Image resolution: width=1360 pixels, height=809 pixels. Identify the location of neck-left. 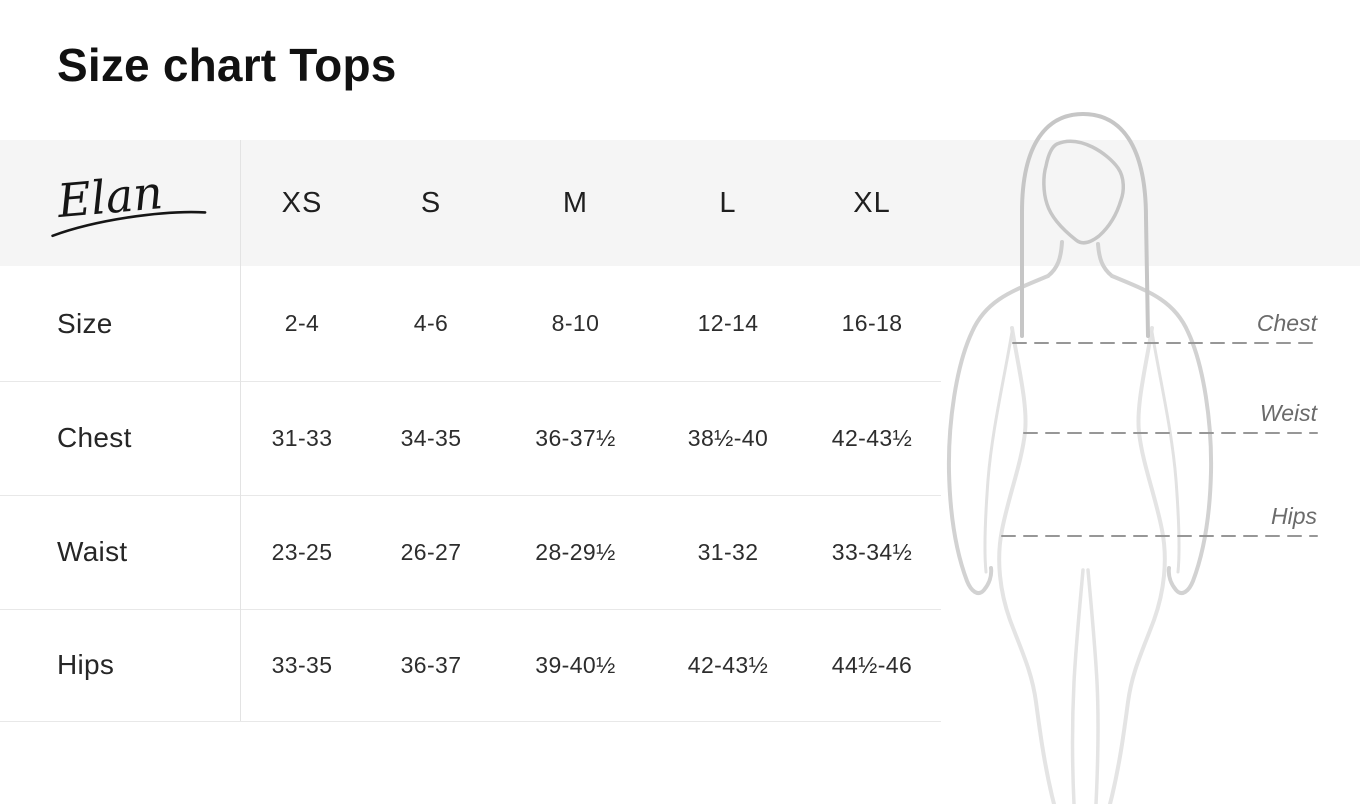
(1055, 259).